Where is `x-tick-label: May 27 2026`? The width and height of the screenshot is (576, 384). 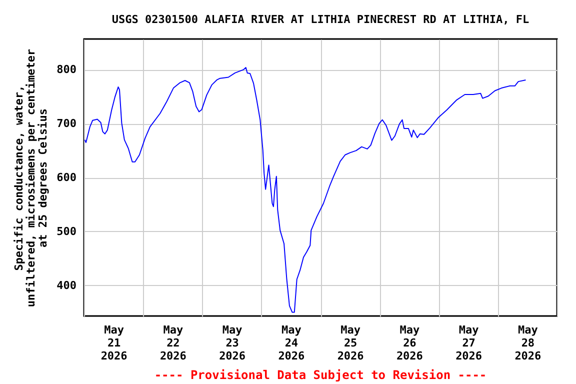
x-tick-label: May 27 2026 is located at coordinates (469, 343).